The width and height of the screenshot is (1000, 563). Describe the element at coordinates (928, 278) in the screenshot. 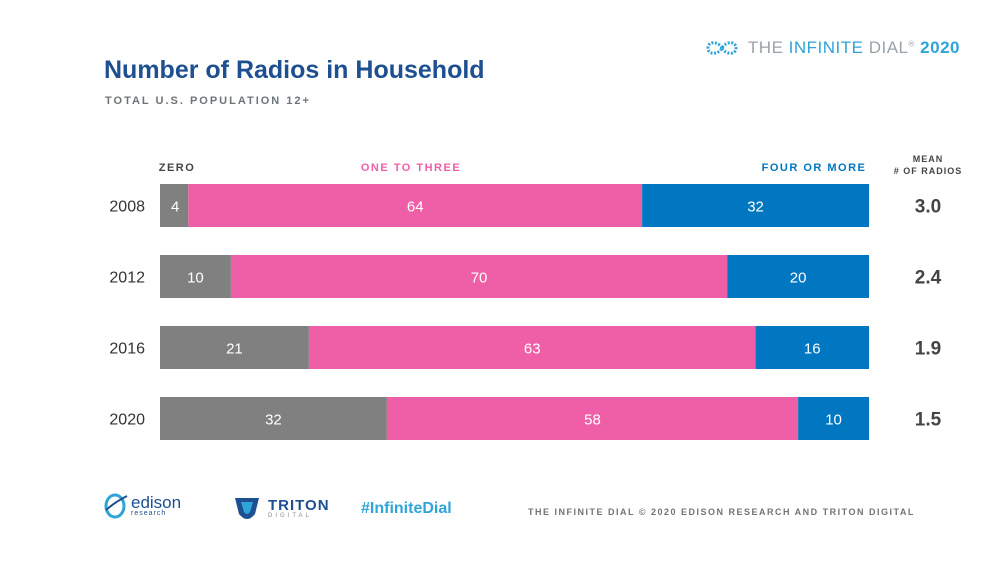

I see `mean-value: 2.4` at that location.